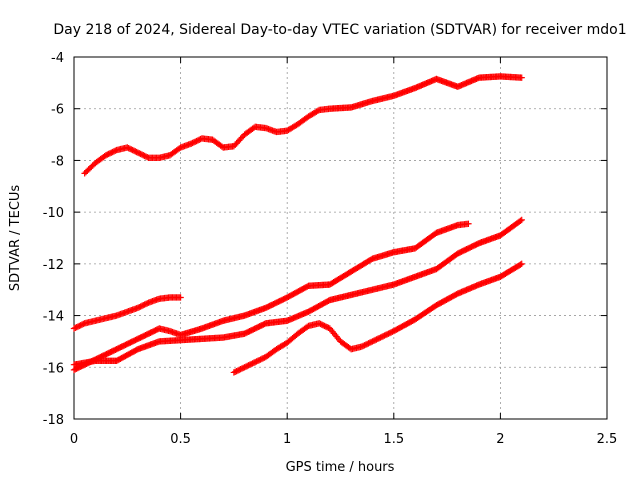  I want to click on y-tick-label: -18, so click(53, 420).